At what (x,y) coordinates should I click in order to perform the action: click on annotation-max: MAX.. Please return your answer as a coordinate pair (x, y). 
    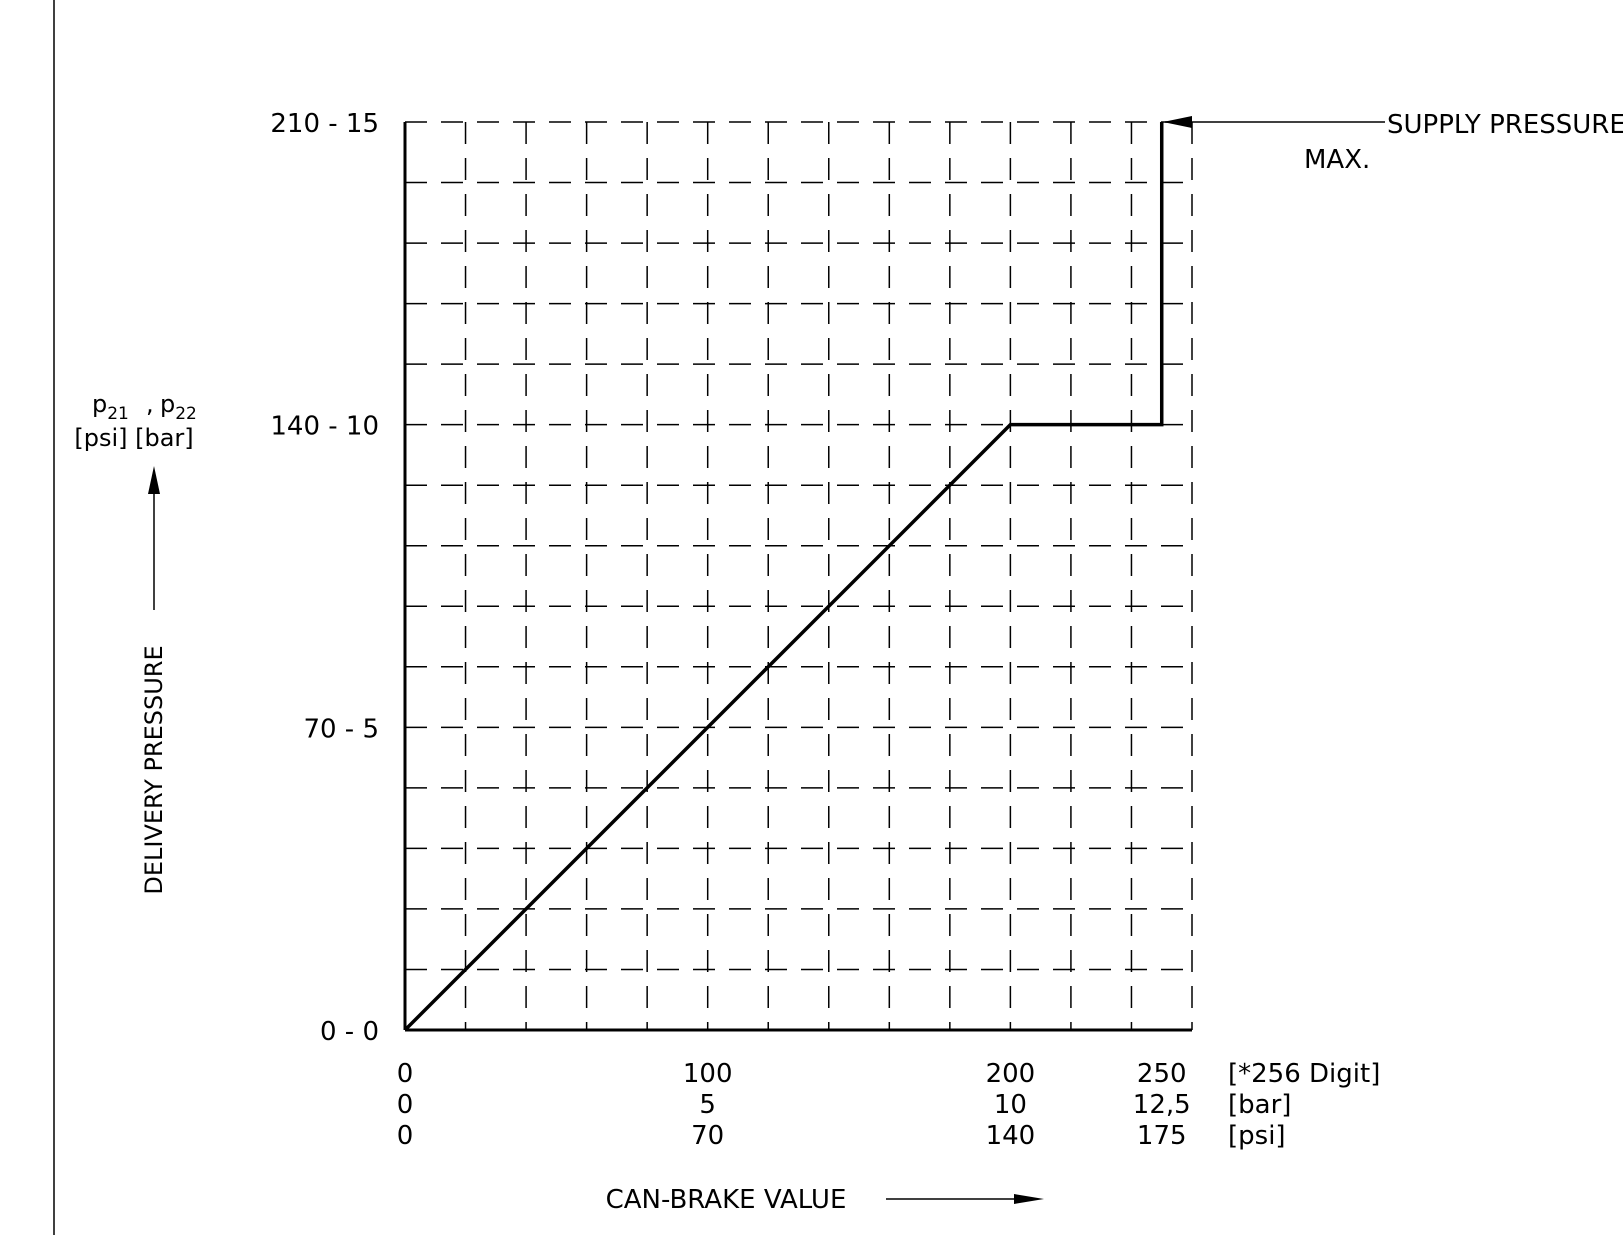
    Looking at the image, I should click on (1337, 160).